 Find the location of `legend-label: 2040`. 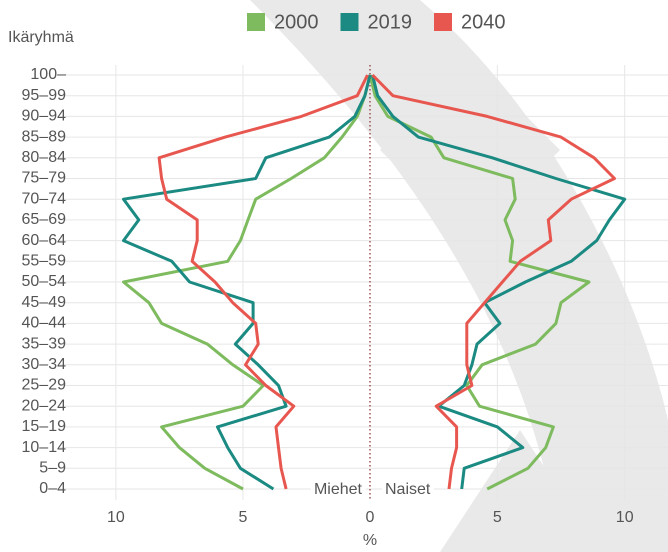

legend-label: 2040 is located at coordinates (483, 22).